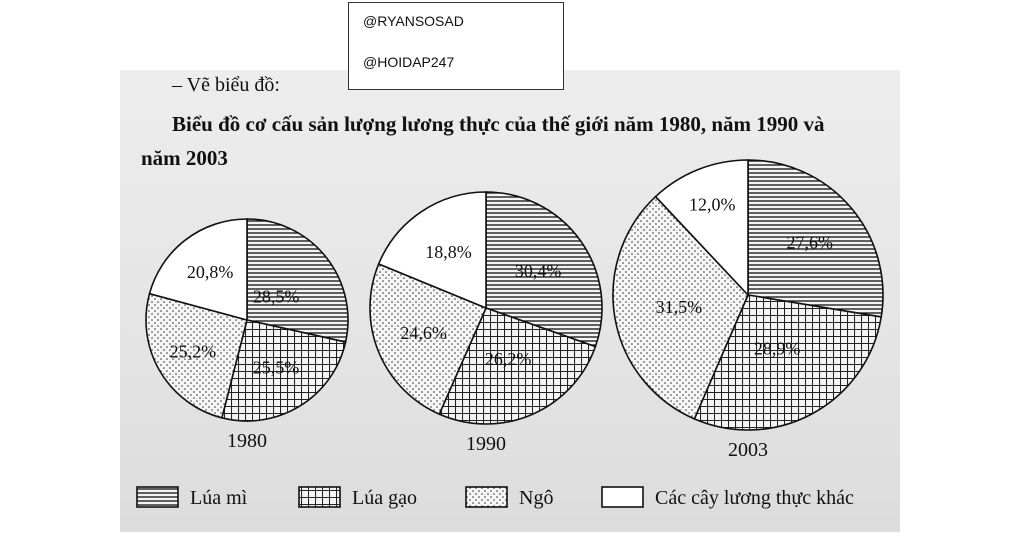 The height and width of the screenshot is (539, 1024). What do you see at coordinates (219, 498) in the screenshot?
I see `legend-label-0: Lúa mì` at bounding box center [219, 498].